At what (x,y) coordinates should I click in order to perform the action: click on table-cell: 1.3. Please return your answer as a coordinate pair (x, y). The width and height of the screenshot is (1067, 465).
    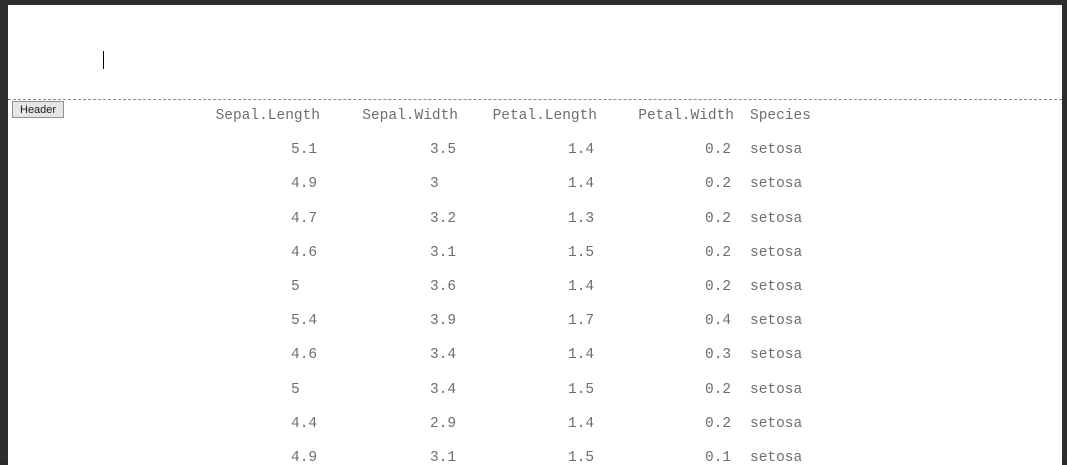
    Looking at the image, I should click on (581, 218).